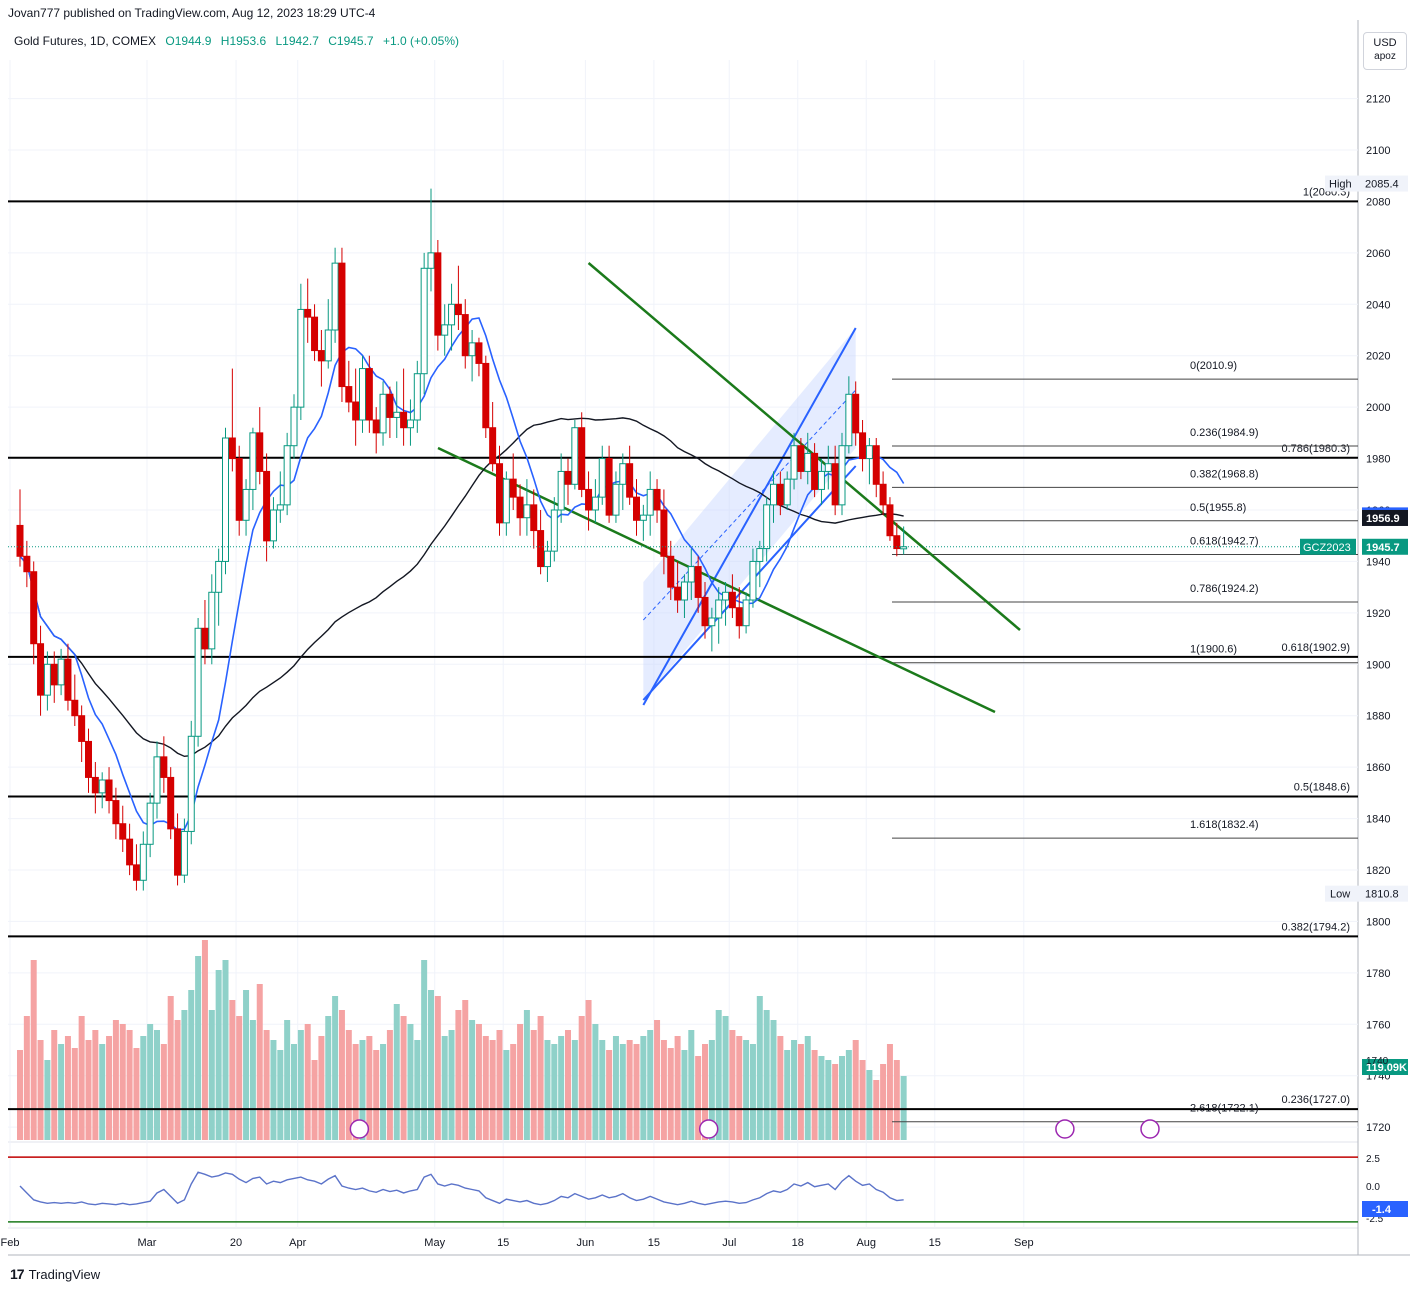  What do you see at coordinates (708, 1129) in the screenshot?
I see `dividend-event-icon` at bounding box center [708, 1129].